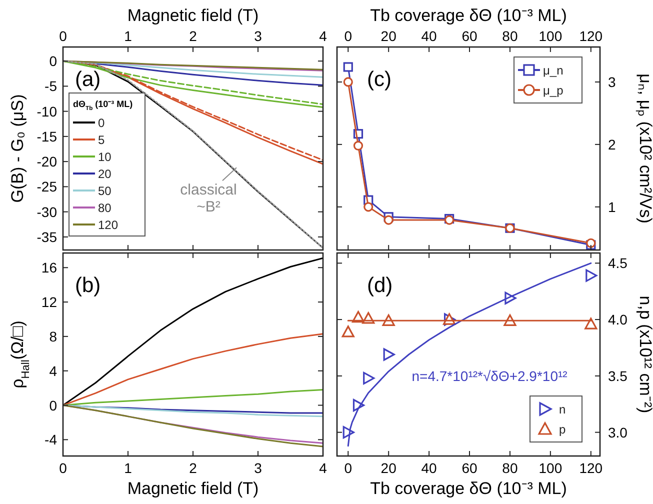  Describe the element at coordinates (103, 105) in the screenshot. I see `legend-title: dΘ$_{Tb}$ (10⁻³ ML)` at that location.